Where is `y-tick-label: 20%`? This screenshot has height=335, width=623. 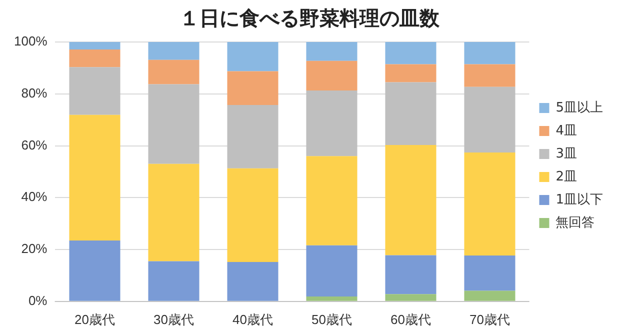 y-tick-label: 20% is located at coordinates (34, 248).